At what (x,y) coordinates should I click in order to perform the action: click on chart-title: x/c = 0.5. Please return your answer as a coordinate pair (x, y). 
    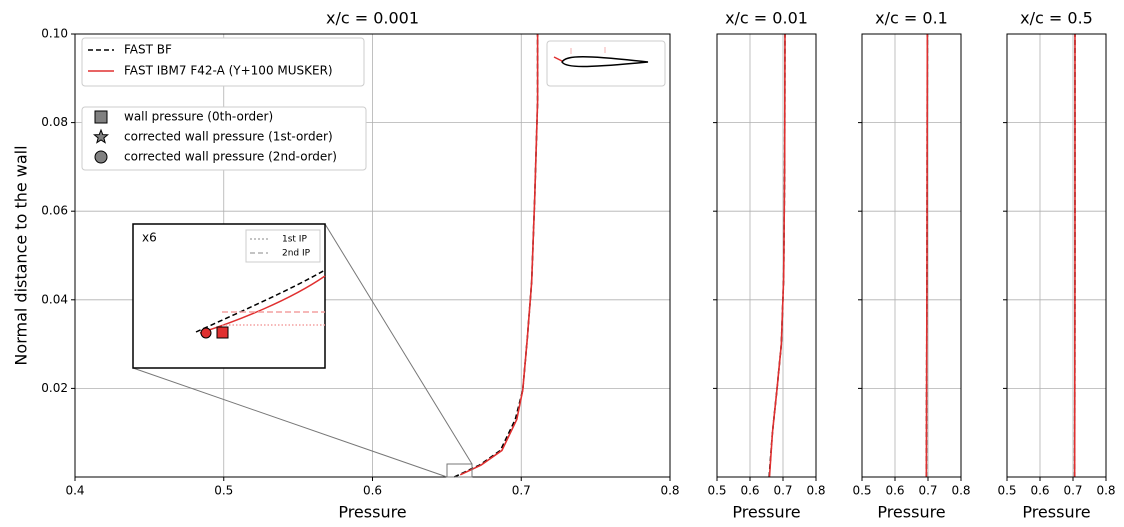
    Looking at the image, I should click on (1056, 18).